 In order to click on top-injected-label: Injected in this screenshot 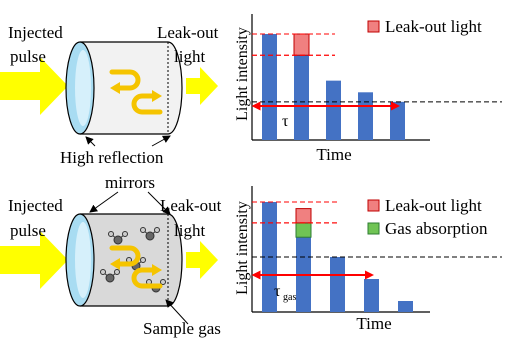, I will do `click(35, 32)`.